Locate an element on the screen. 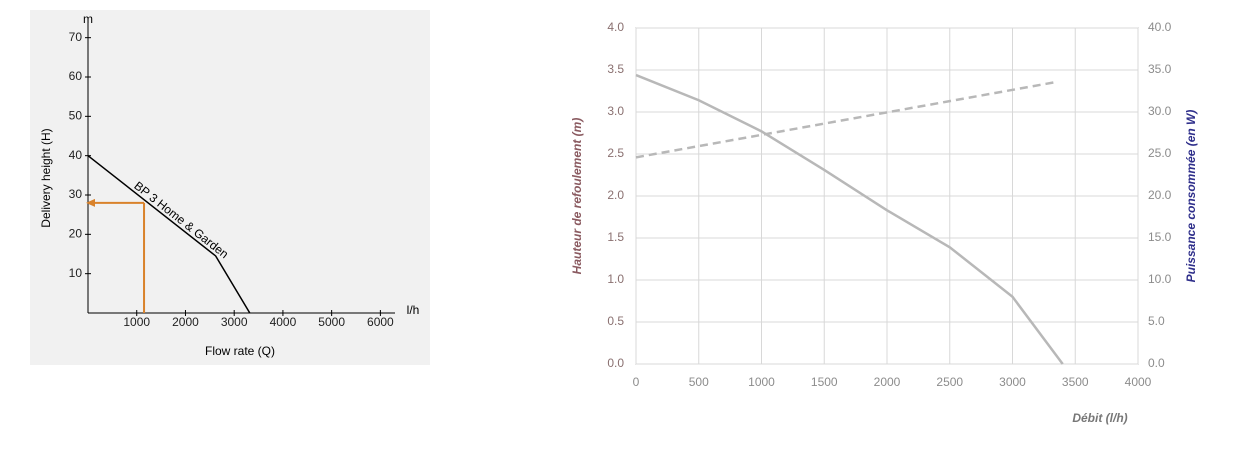 This screenshot has width=1237, height=461. marker-arrowhead is located at coordinates (90, 202).